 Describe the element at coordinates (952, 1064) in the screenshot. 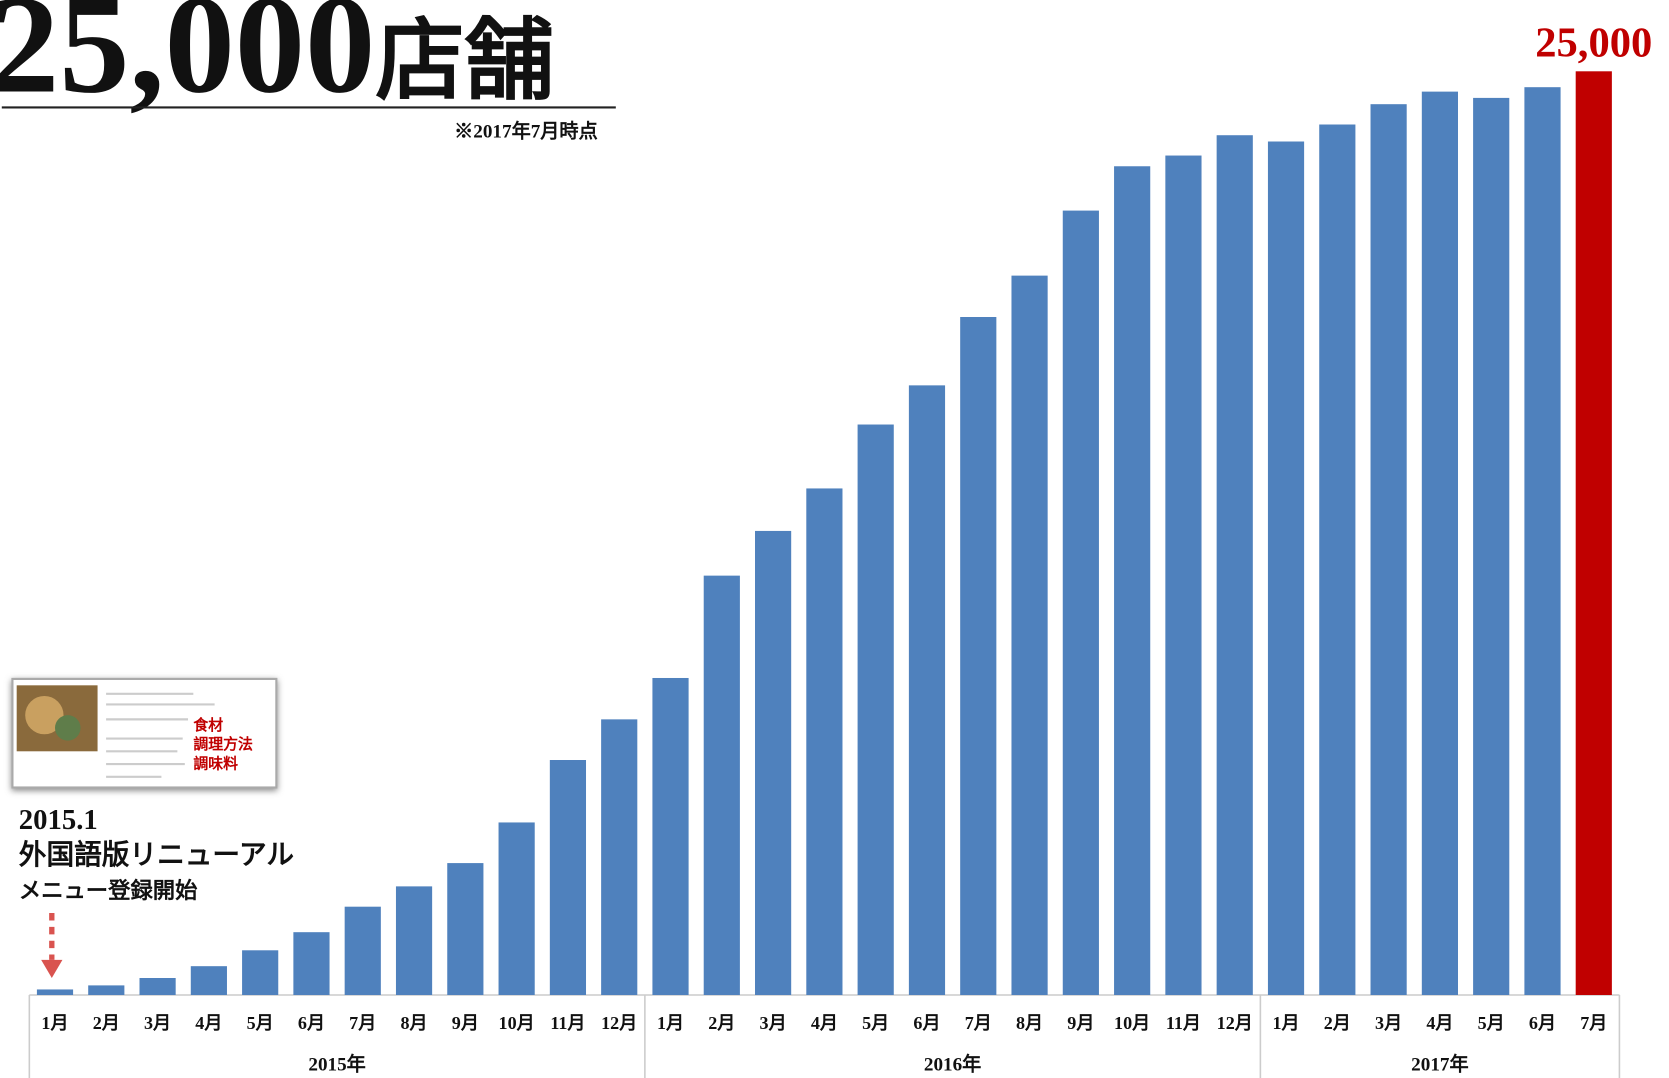

I see `group-label: 2016年` at that location.